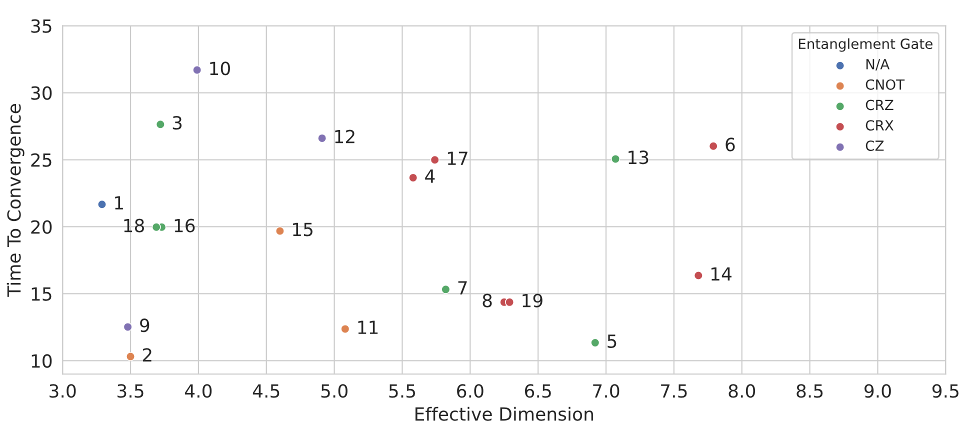 This screenshot has width=963, height=430. I want to click on x-tick-label: 4.5, so click(266, 391).